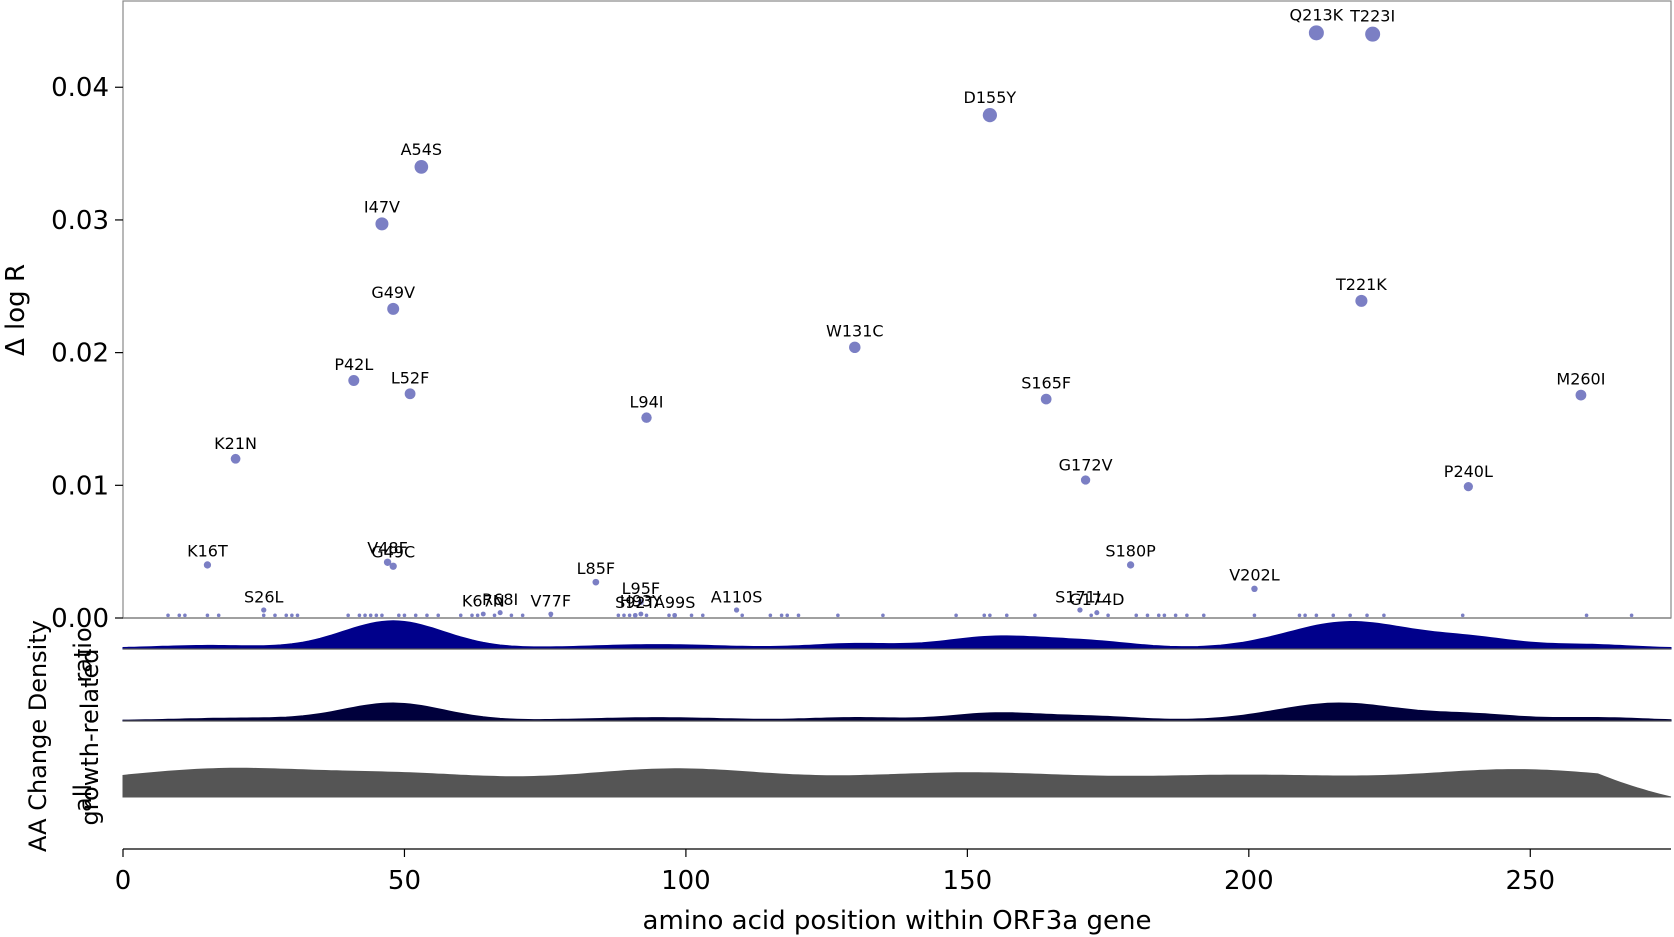 Image resolution: width=1674 pixels, height=937 pixels. Describe the element at coordinates (1254, 575) in the screenshot. I see `point-label: V202L` at that location.